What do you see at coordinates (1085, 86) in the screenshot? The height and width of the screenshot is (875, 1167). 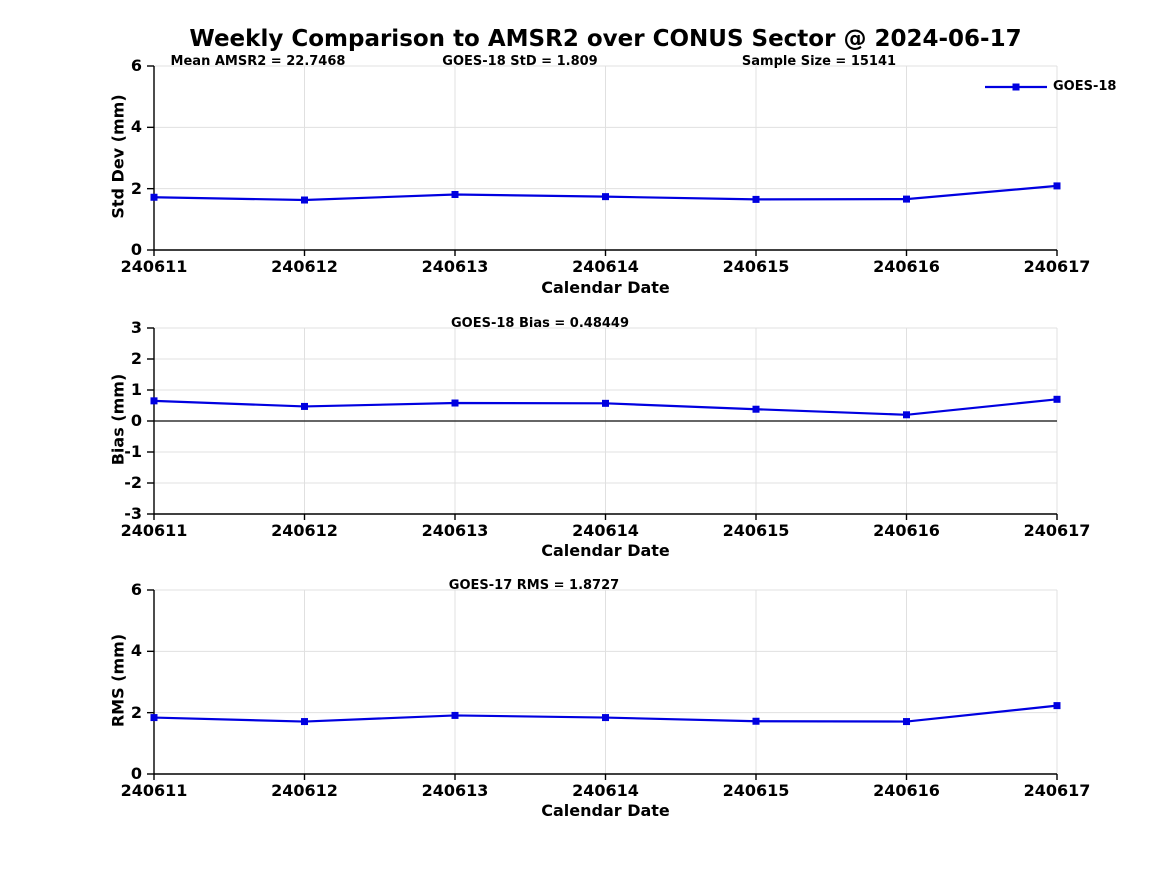 I see `legend-label-goes-18: GOES-18` at bounding box center [1085, 86].